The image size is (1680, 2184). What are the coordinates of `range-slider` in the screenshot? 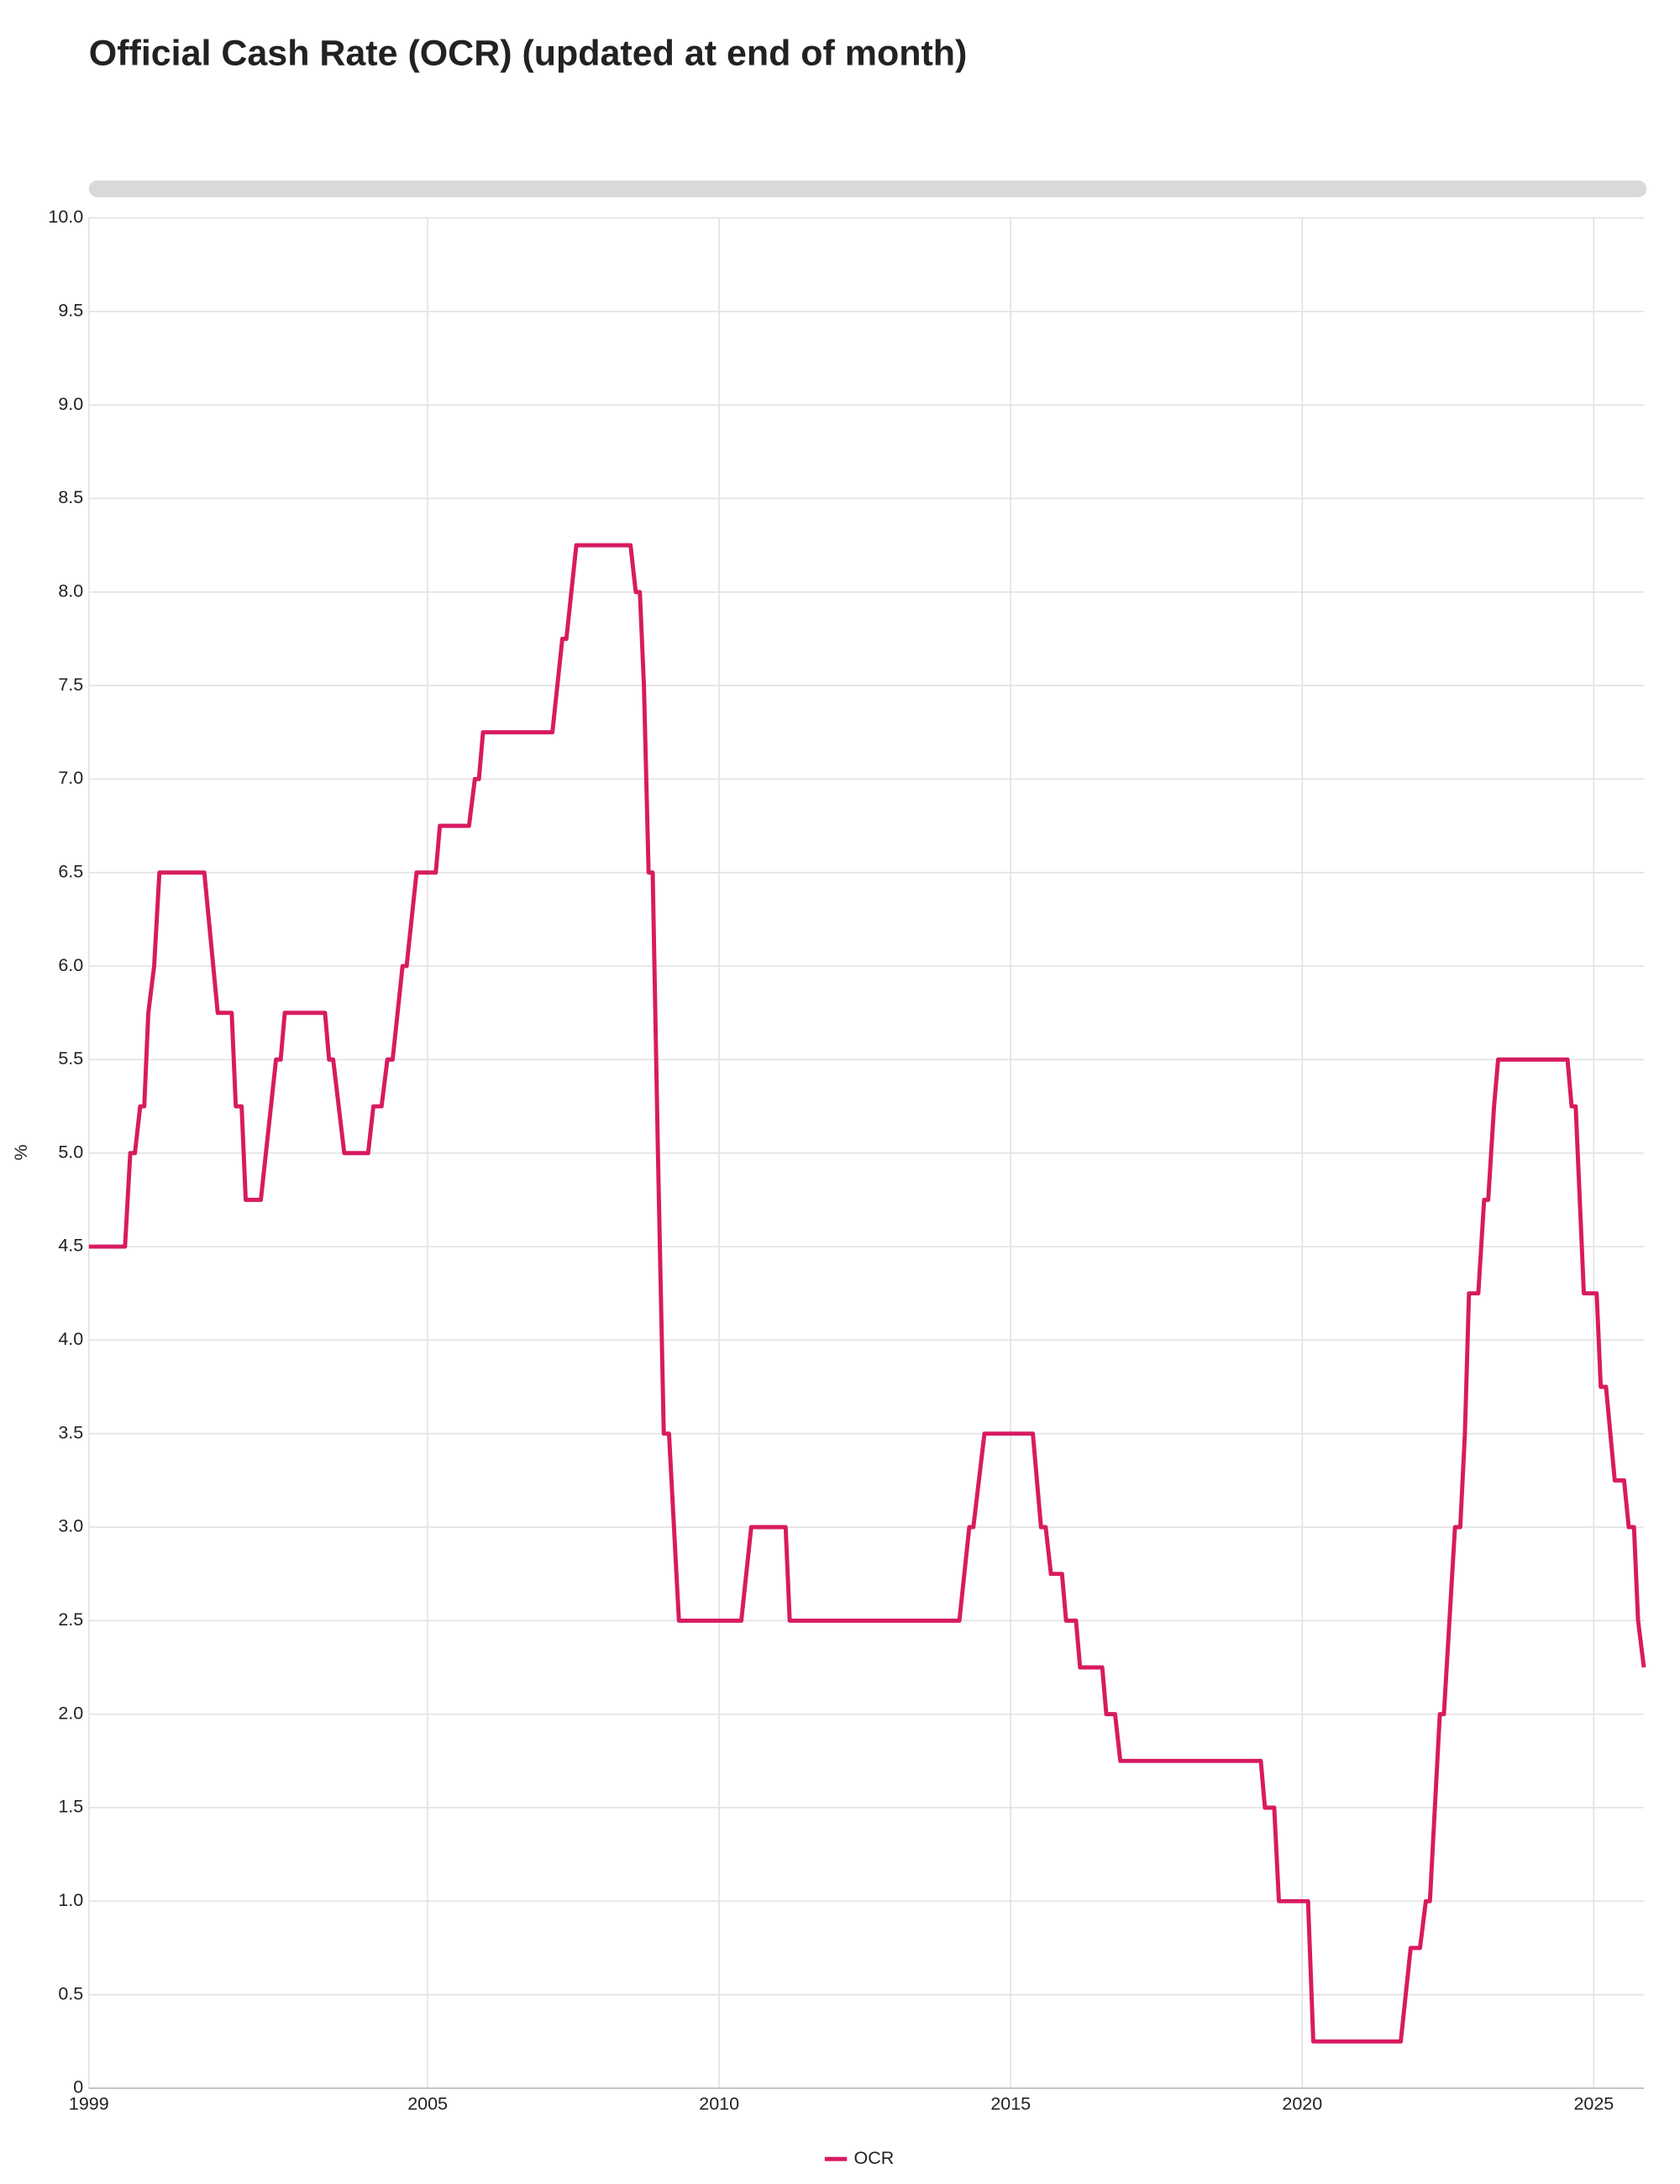 It's located at (867, 188).